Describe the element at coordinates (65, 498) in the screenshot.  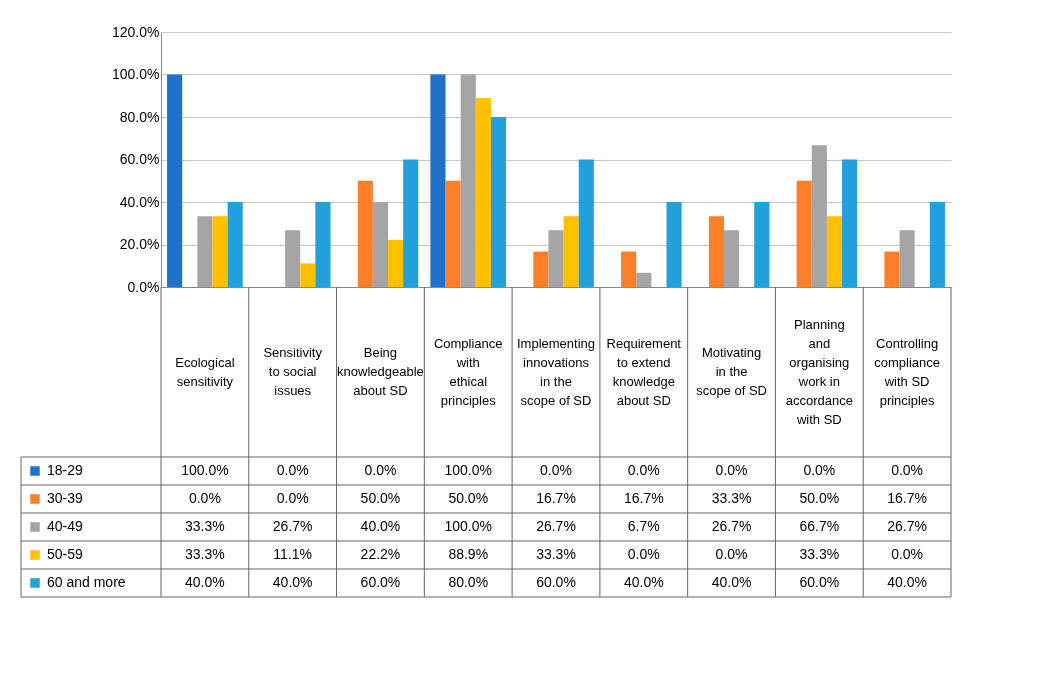
I see `legend-label: 30-39` at that location.